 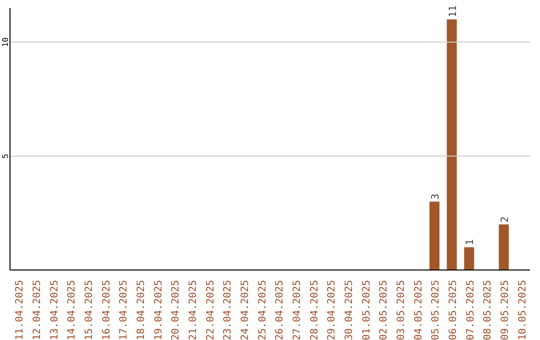 I want to click on x-tick-label: 11.04.2025, so click(x=20, y=310).